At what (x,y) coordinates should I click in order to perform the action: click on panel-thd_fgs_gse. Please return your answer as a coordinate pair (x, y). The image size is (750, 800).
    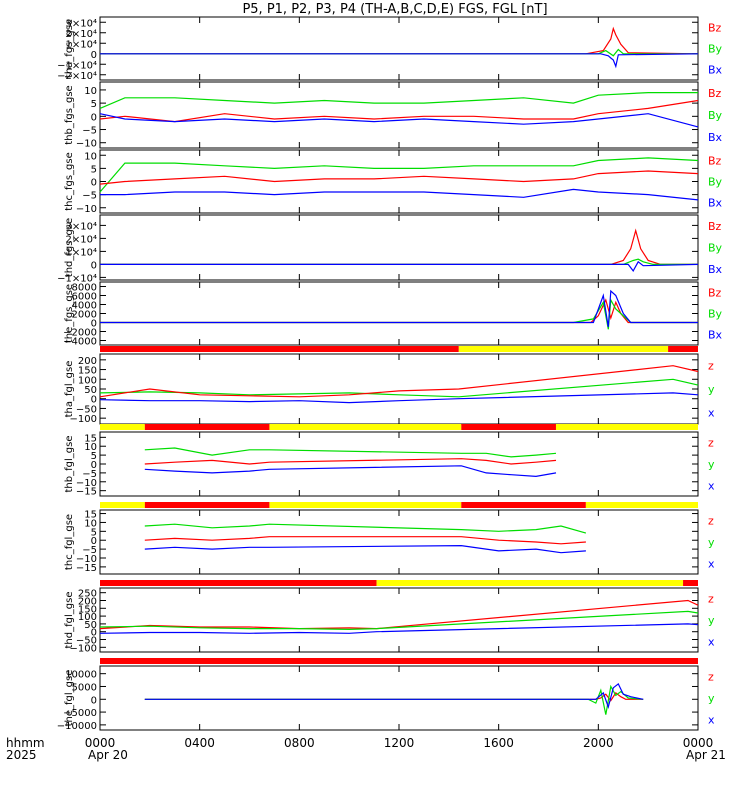
    Looking at the image, I should click on (399, 247).